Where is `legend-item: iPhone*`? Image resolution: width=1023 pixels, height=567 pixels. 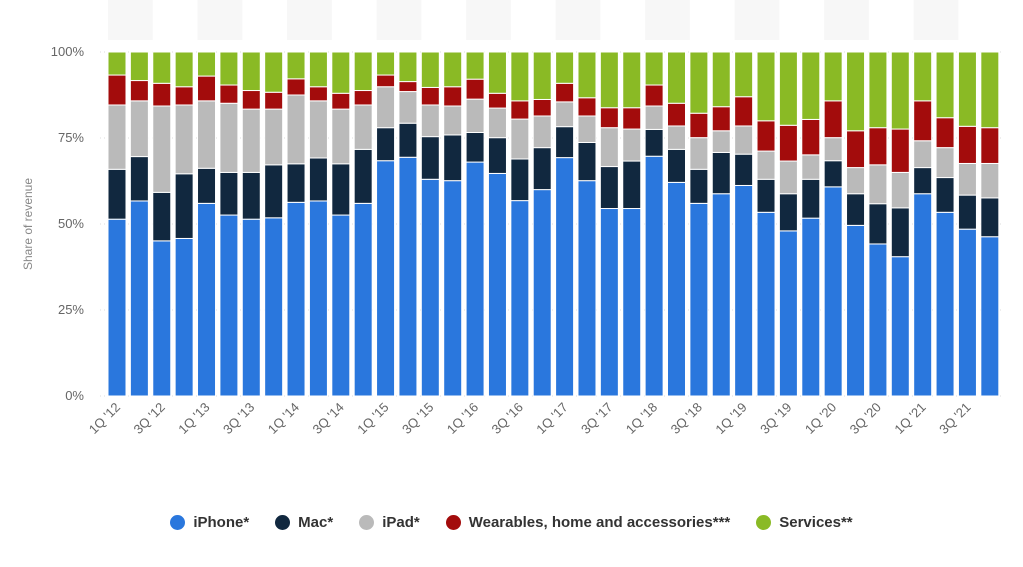 legend-item: iPhone* is located at coordinates (209, 522).